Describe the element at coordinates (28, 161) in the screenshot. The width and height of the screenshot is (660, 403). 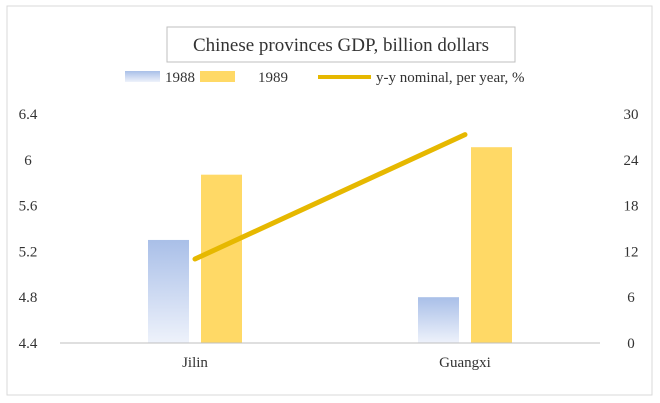
I see `left-tick-label: 6` at that location.